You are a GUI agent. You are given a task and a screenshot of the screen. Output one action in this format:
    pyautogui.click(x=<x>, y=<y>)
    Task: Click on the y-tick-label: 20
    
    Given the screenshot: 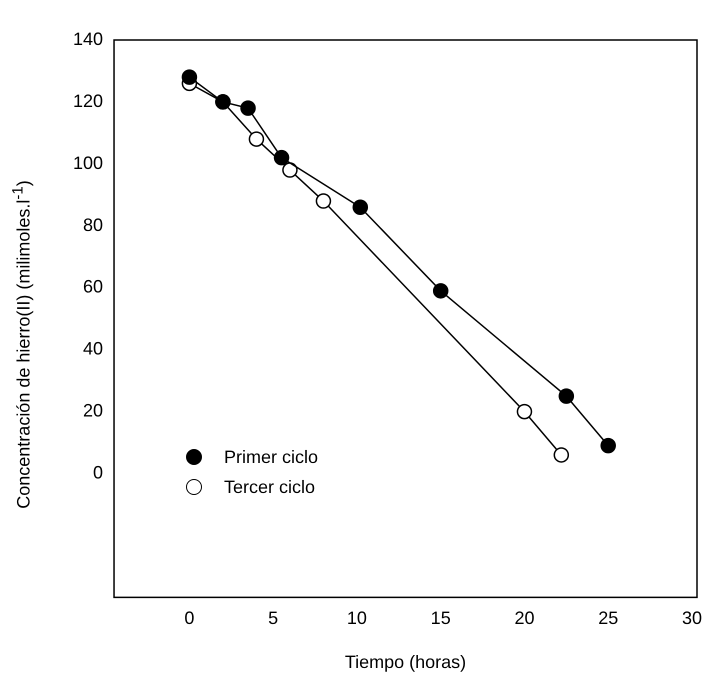 What is the action you would take?
    pyautogui.click(x=93, y=410)
    